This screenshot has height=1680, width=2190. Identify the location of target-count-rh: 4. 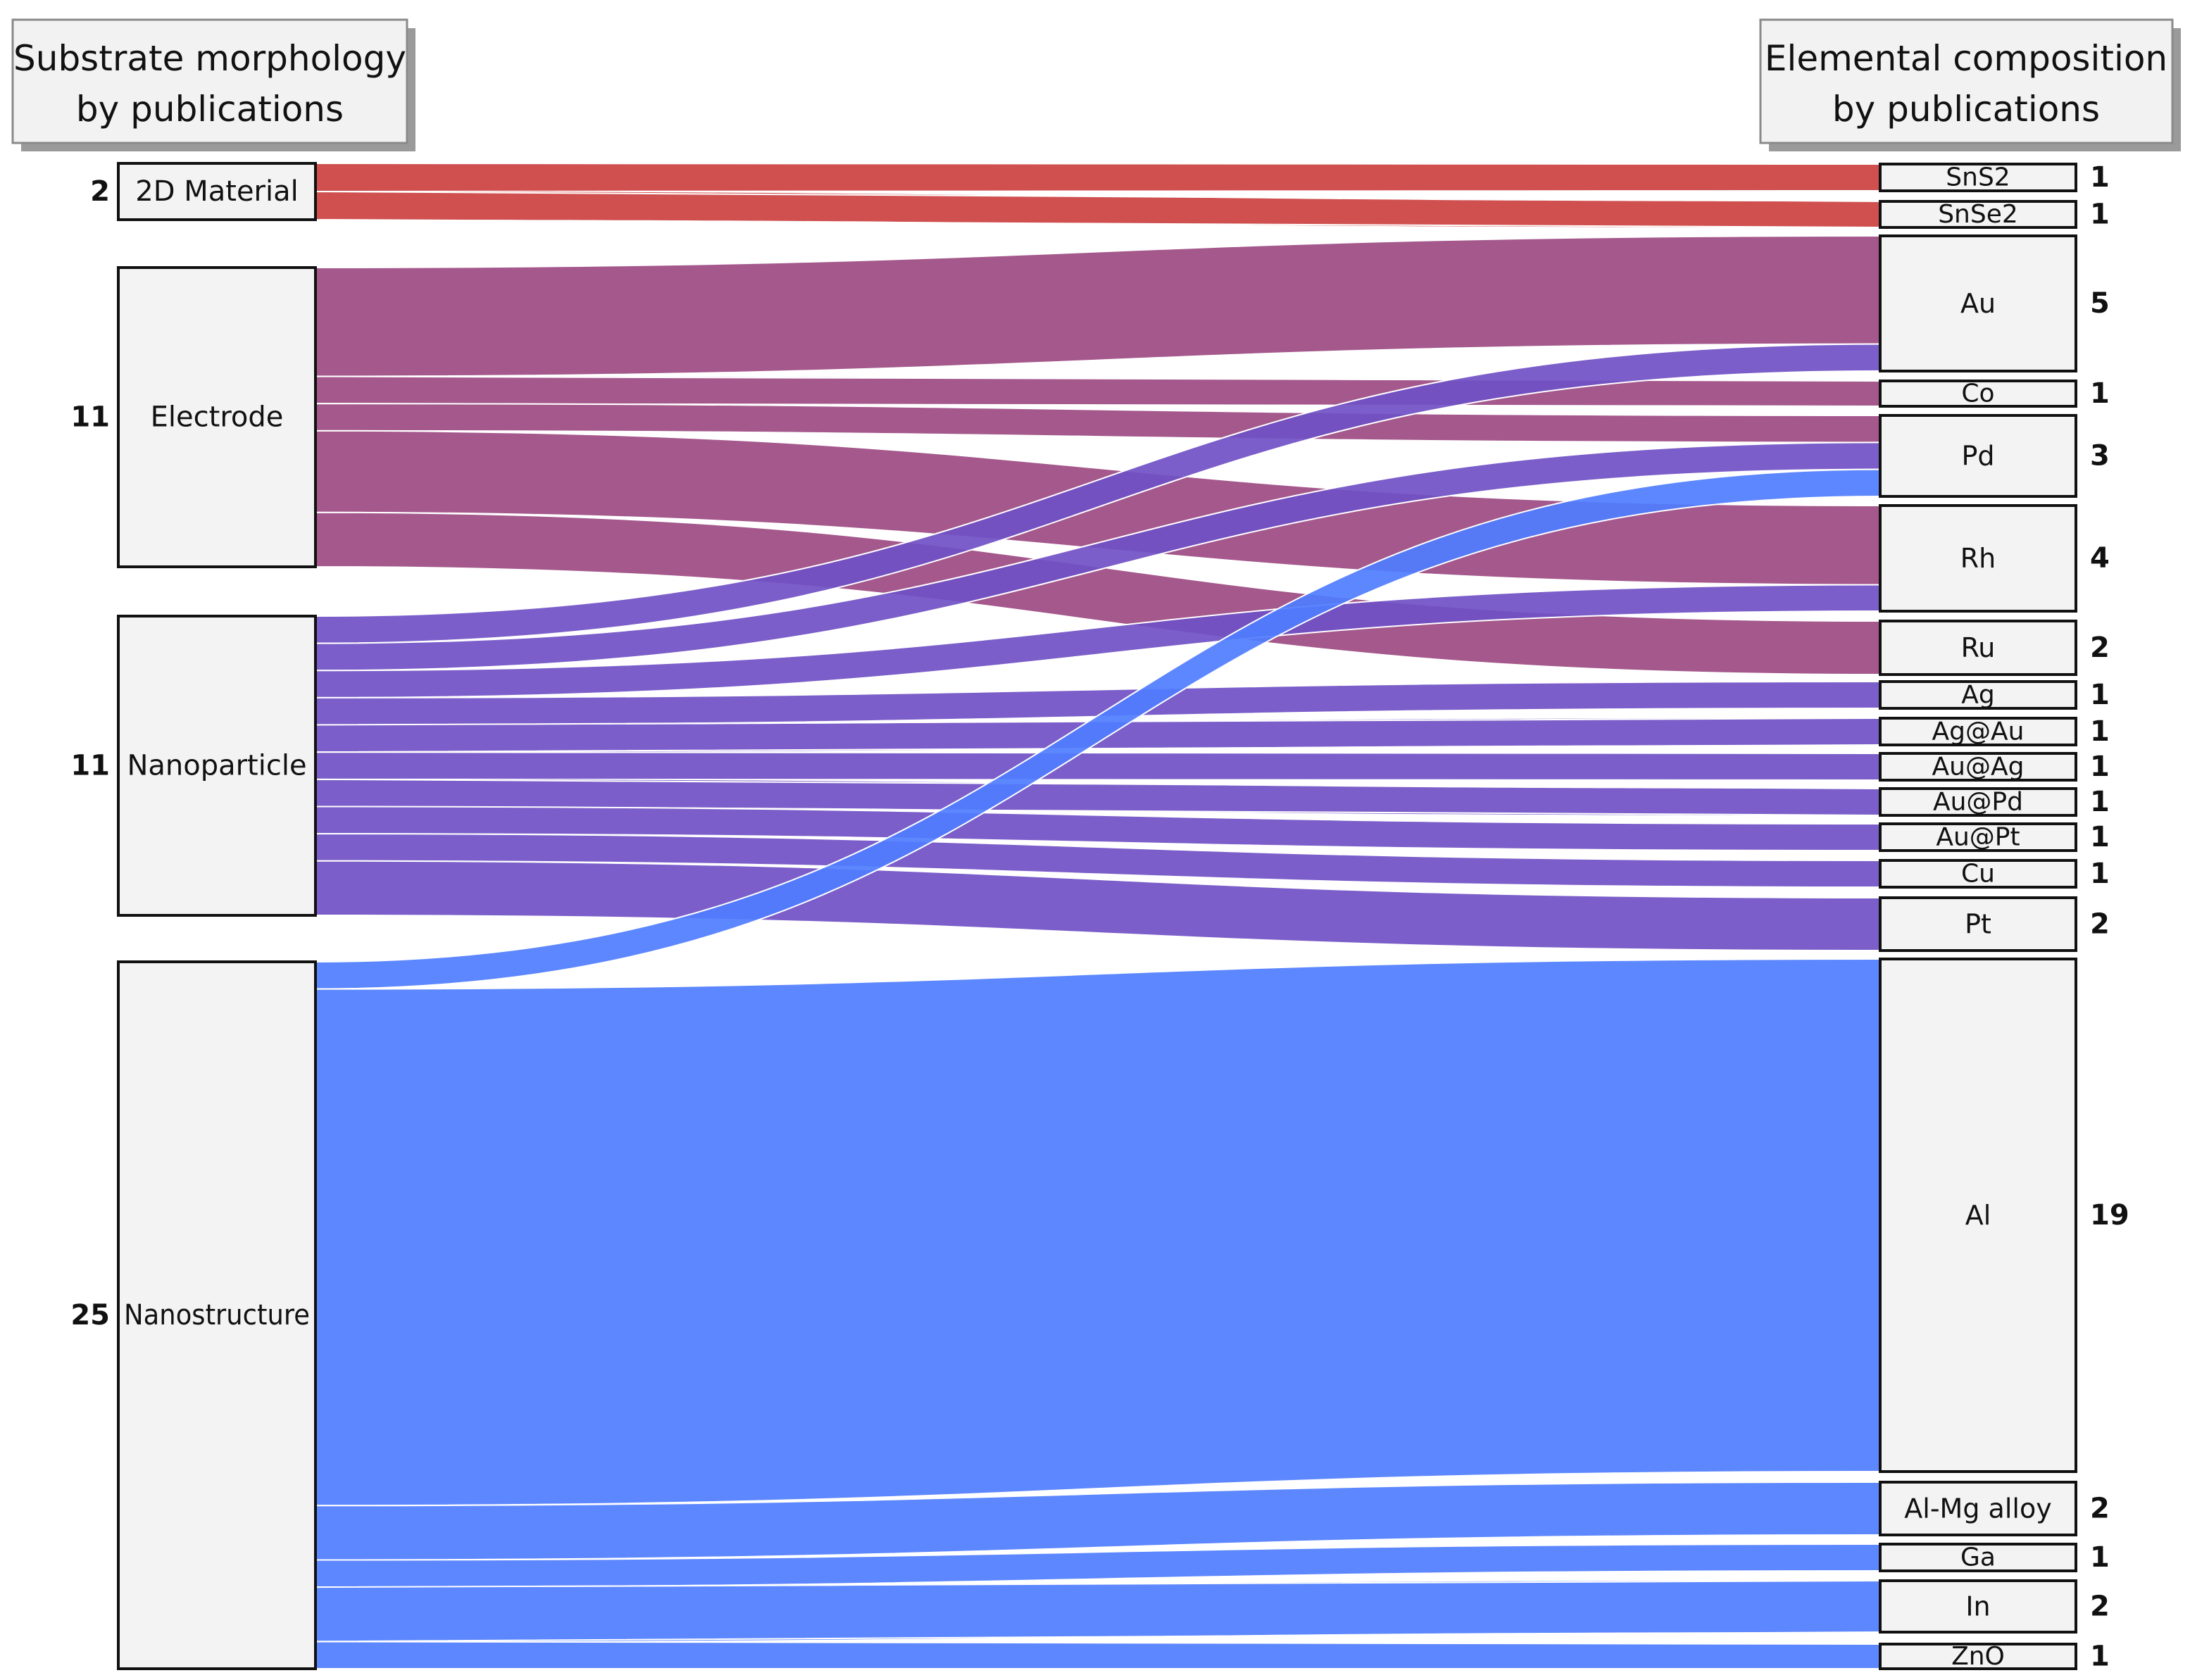
(2100, 558).